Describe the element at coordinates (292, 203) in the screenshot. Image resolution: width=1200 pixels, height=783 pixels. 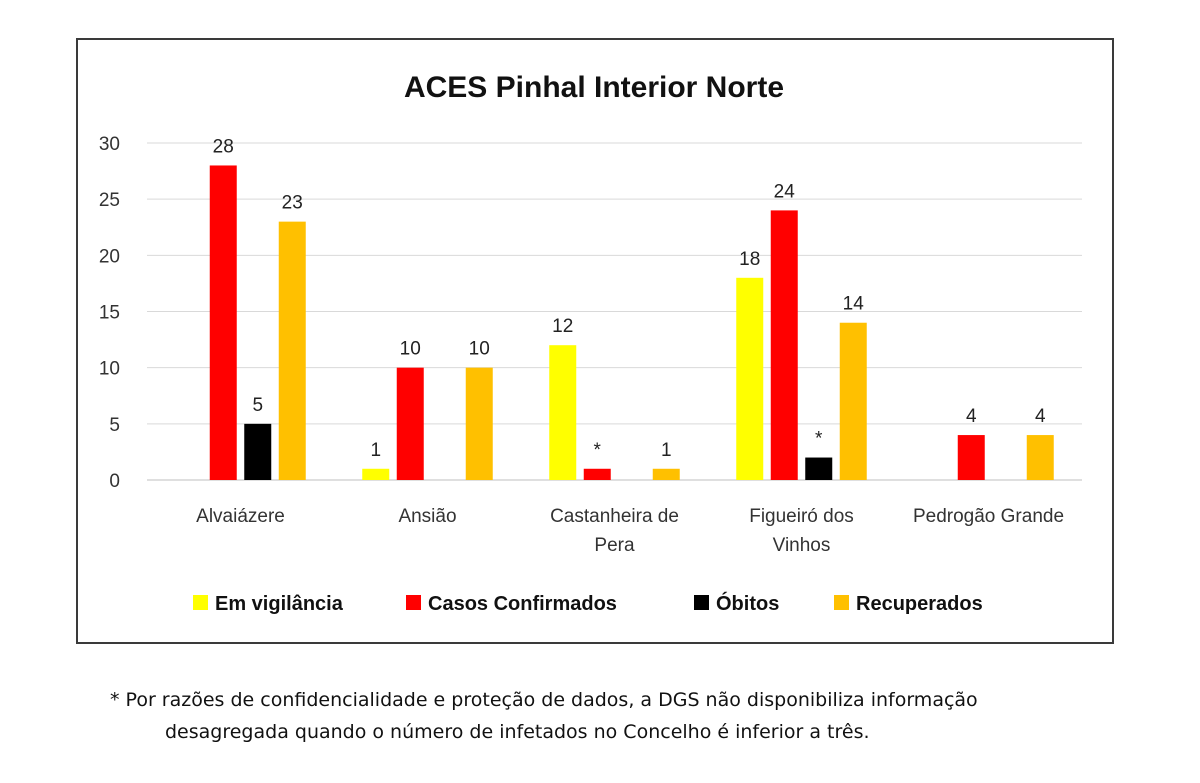
I see `data-label: 23` at that location.